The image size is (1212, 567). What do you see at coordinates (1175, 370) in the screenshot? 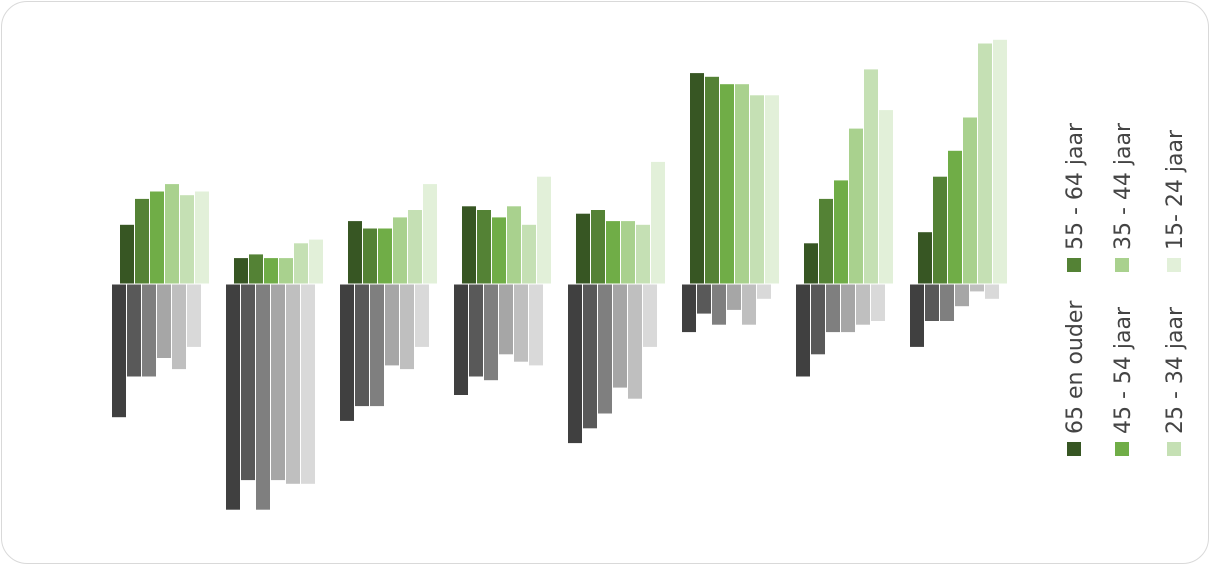
I see `legend-label-25-34-jaar: 25 - 34 jaar` at bounding box center [1175, 370].